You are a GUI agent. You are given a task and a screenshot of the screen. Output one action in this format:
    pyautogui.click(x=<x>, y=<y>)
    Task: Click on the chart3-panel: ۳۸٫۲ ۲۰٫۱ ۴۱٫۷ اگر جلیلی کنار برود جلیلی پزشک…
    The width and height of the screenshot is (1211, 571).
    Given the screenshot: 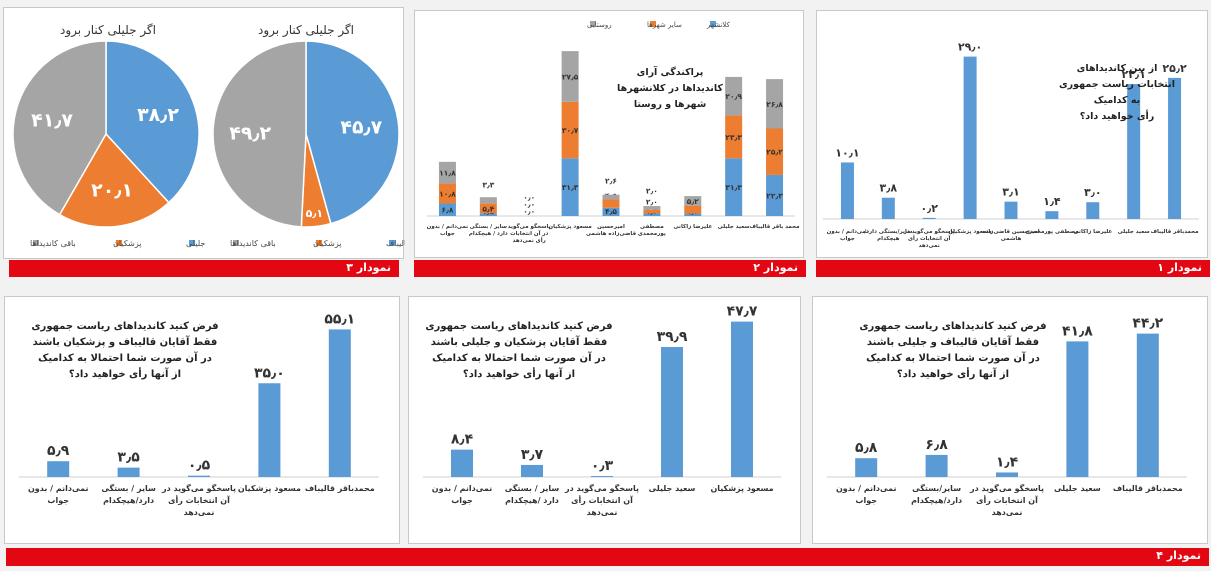 What is the action you would take?
    pyautogui.click(x=204, y=133)
    